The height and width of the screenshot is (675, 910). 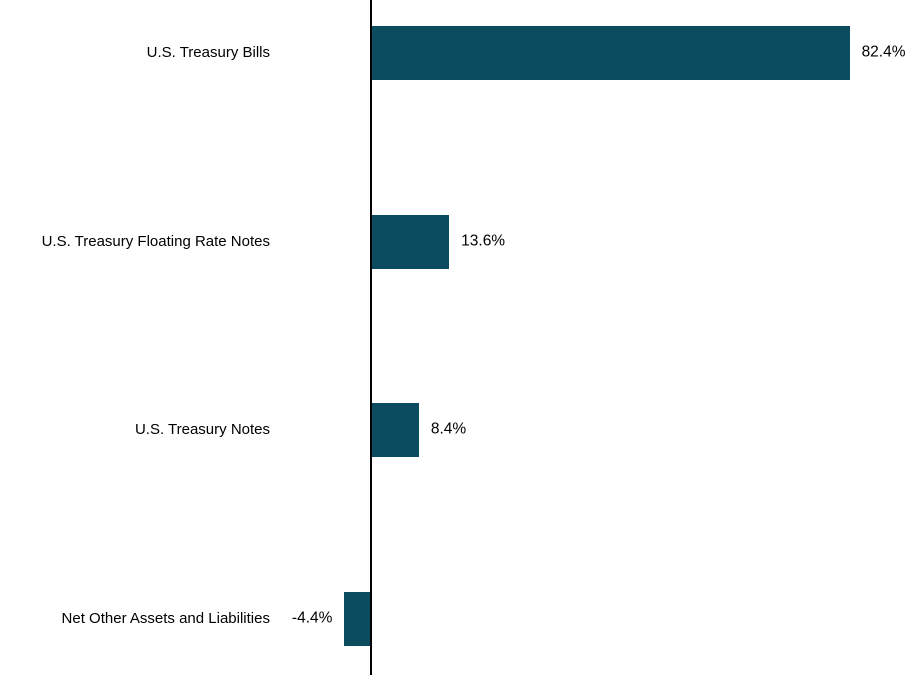 I want to click on category-label-3: U.S. Treasury Notes, so click(x=202, y=429).